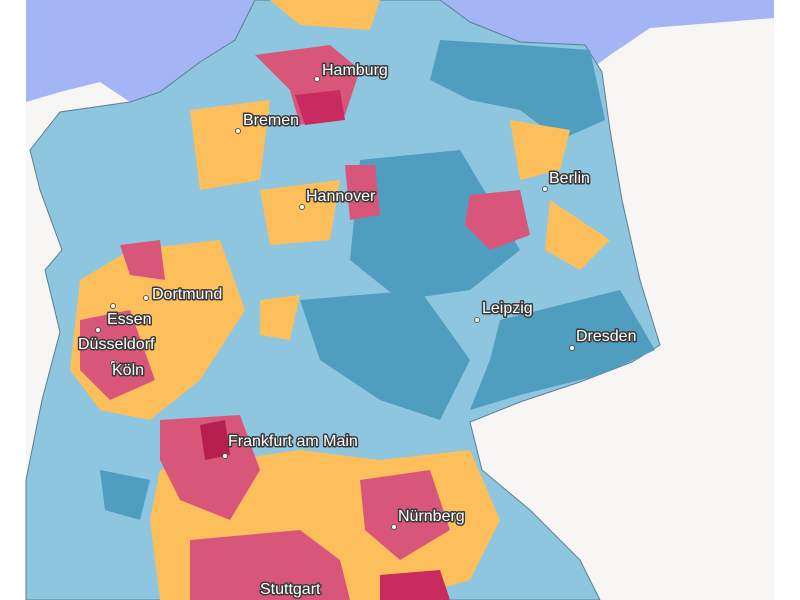  What do you see at coordinates (355, 70) in the screenshot?
I see `city-label: Hamburg` at bounding box center [355, 70].